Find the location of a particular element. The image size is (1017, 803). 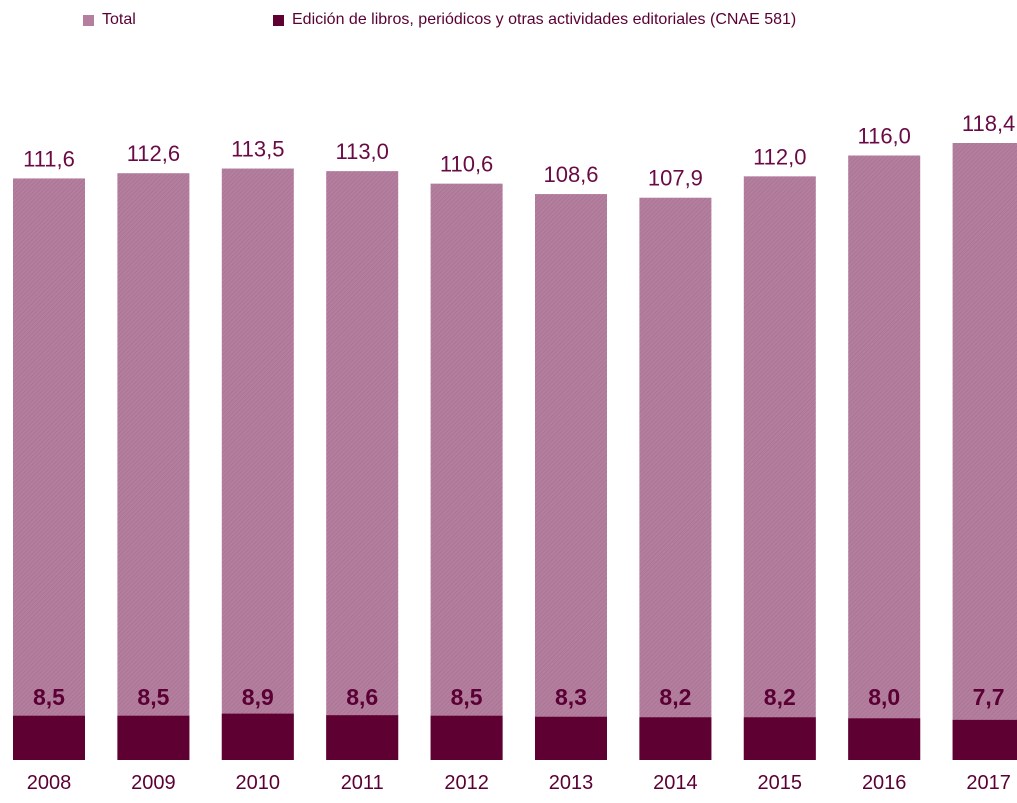

bar-cnae581-2012 is located at coordinates (466, 737).